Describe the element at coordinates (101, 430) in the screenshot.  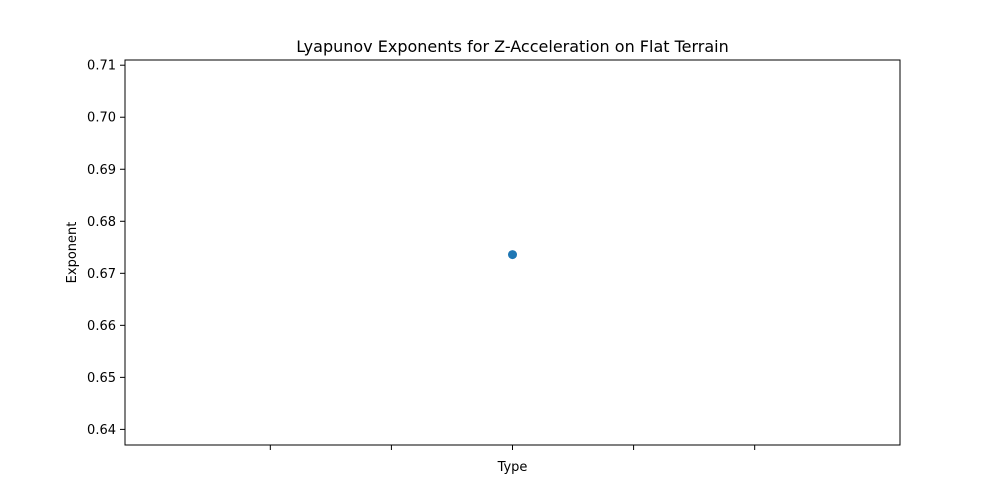
I see `y-tick-label: 0.64` at that location.